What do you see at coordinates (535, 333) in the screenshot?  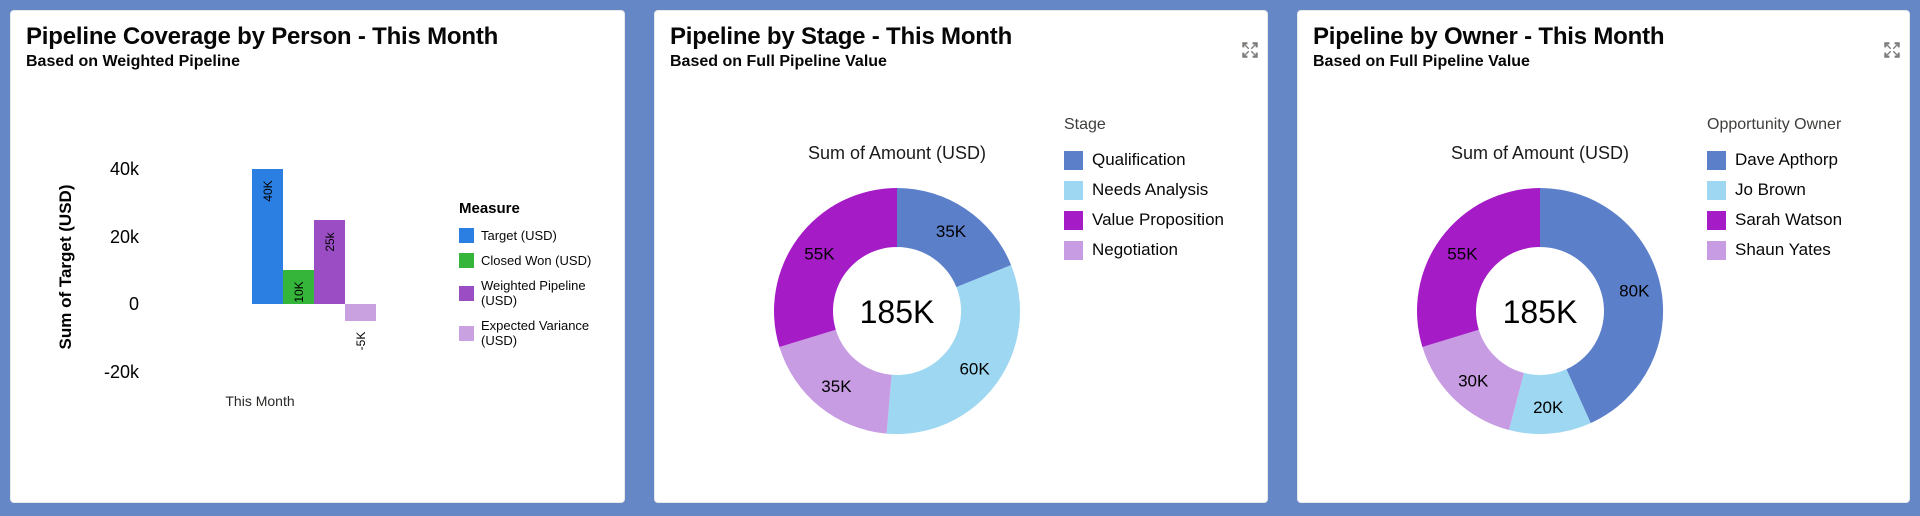 I see `legend-item-label: Expected Variance (USD)` at bounding box center [535, 333].